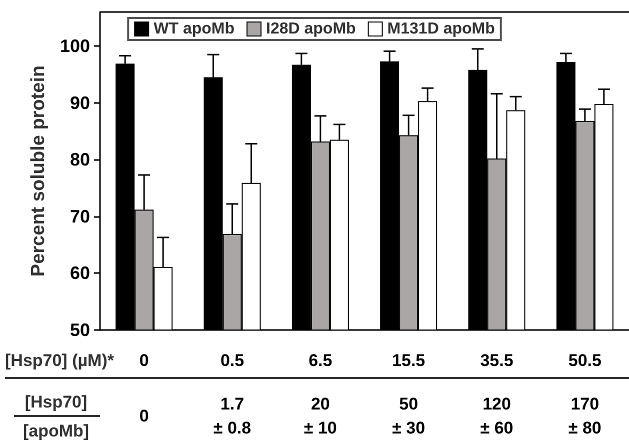 This screenshot has height=442, width=629. I want to click on text: [Hsp70], so click(56, 402).